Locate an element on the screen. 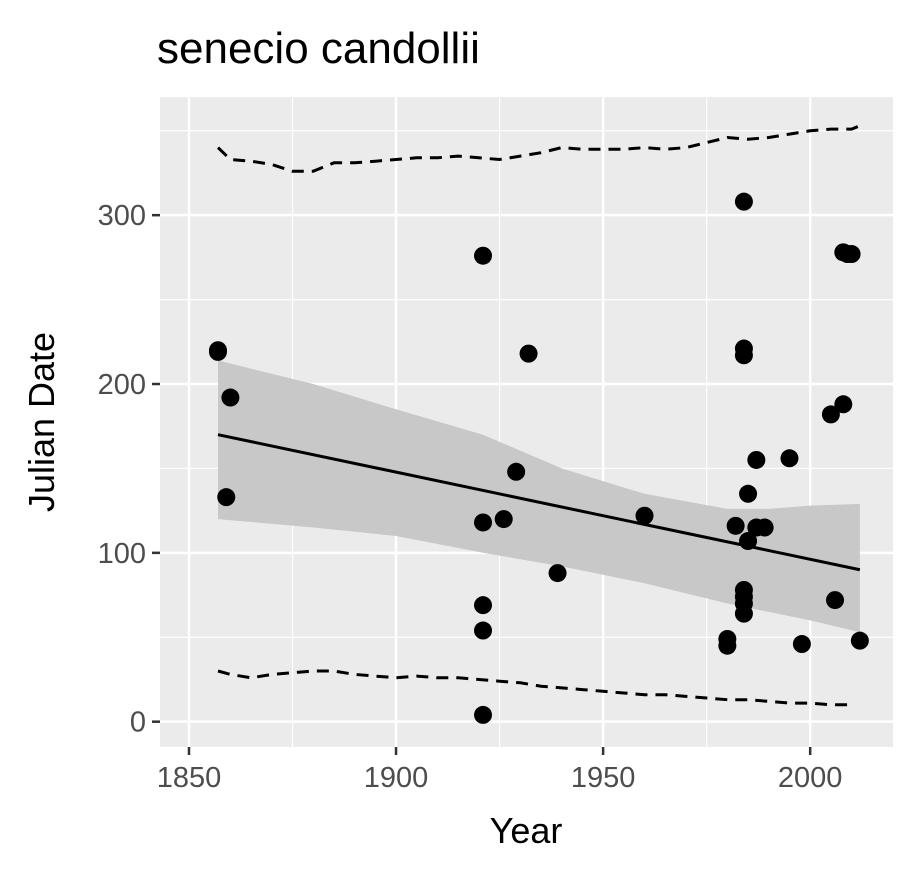 This screenshot has width=915, height=877. chart-title: senecio candollii is located at coordinates (318, 48).